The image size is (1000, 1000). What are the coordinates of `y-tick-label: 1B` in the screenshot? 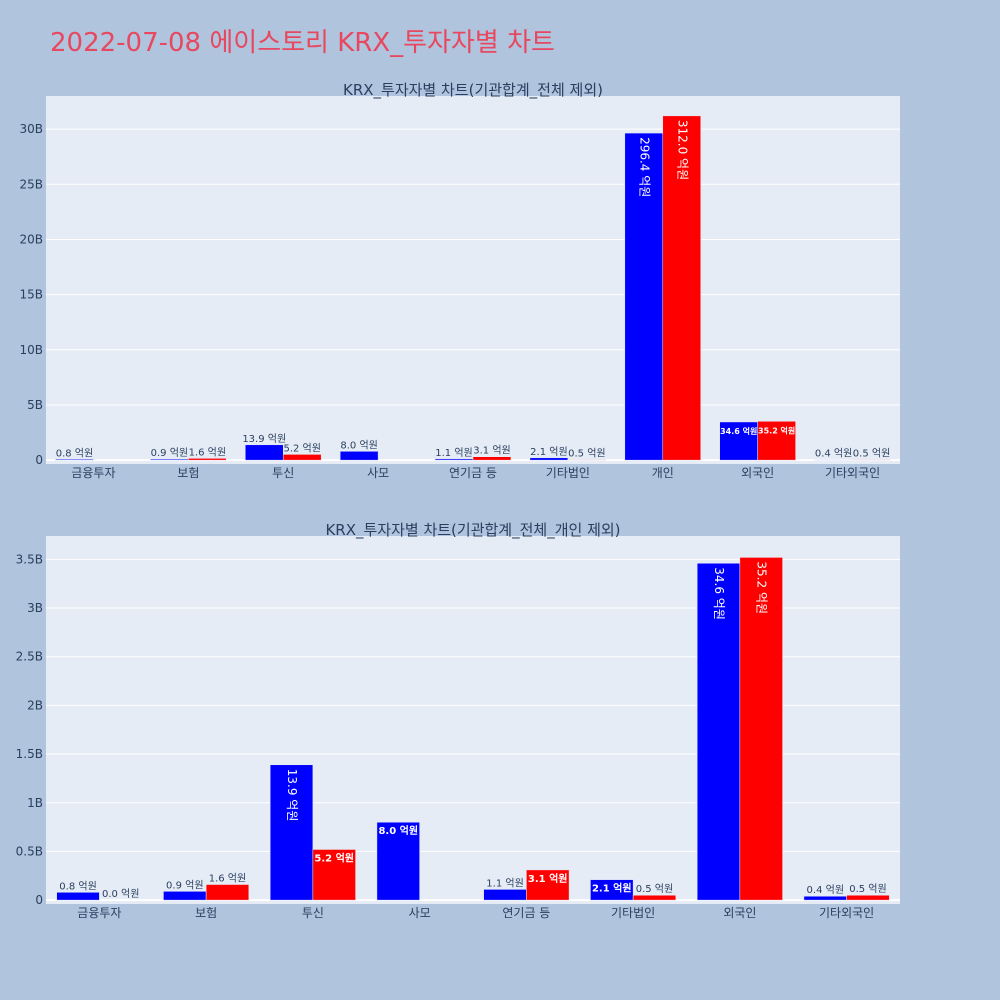 It's located at (35, 803).